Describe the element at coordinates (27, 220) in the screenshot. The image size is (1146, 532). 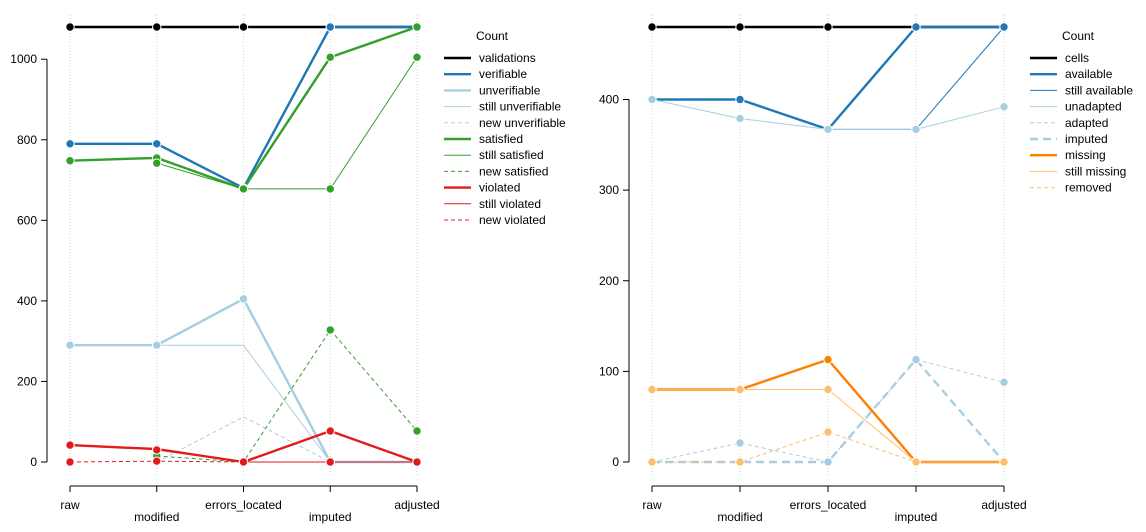
I see `y-tick-label: 600` at that location.